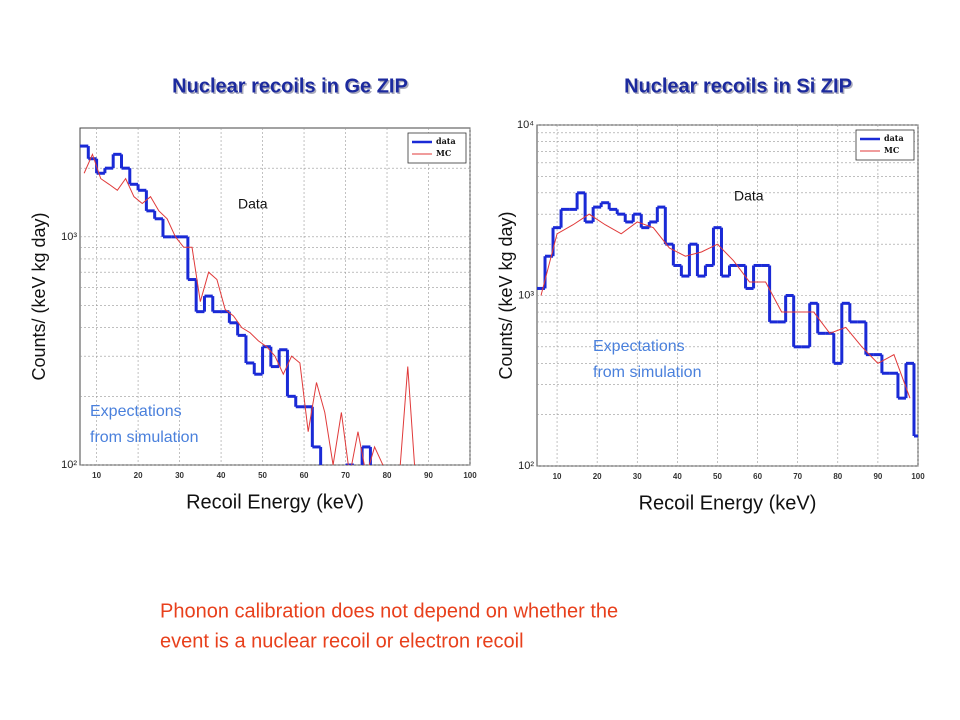 The height and width of the screenshot is (720, 960). I want to click on plot-clip, so click(727, 314).